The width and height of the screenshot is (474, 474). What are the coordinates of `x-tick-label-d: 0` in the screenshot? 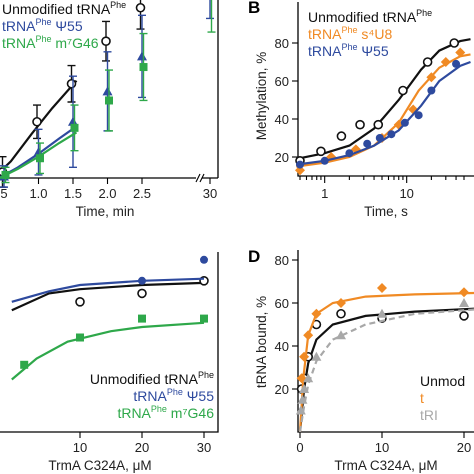 It's located at (299, 447).